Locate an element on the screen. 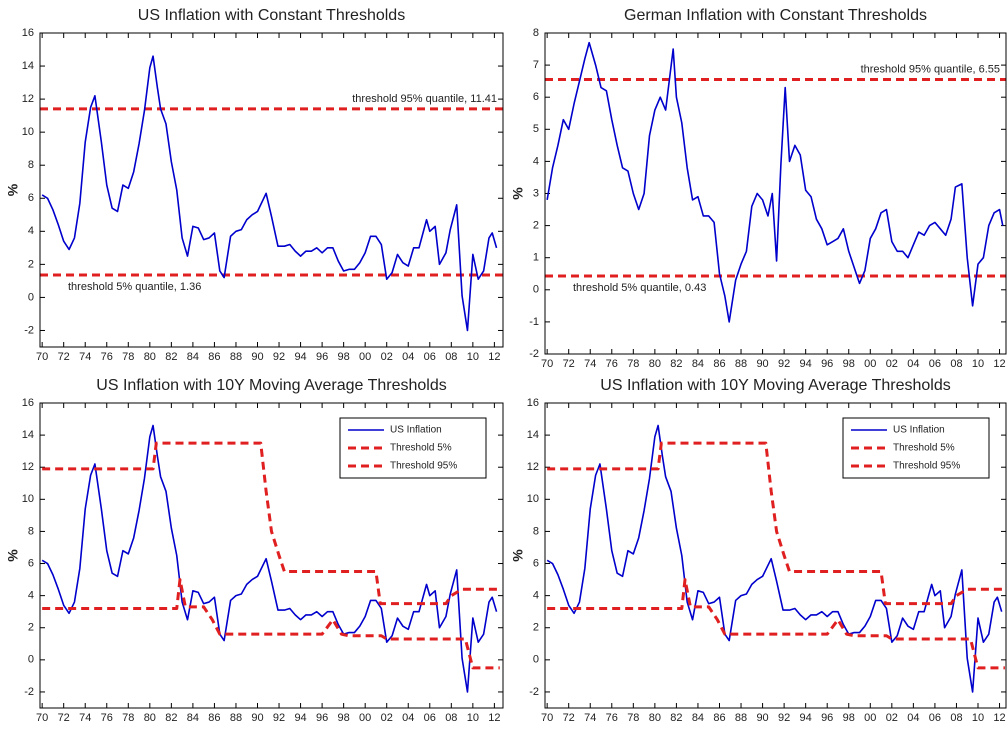  x-tick-label: 94 is located at coordinates (806, 718).